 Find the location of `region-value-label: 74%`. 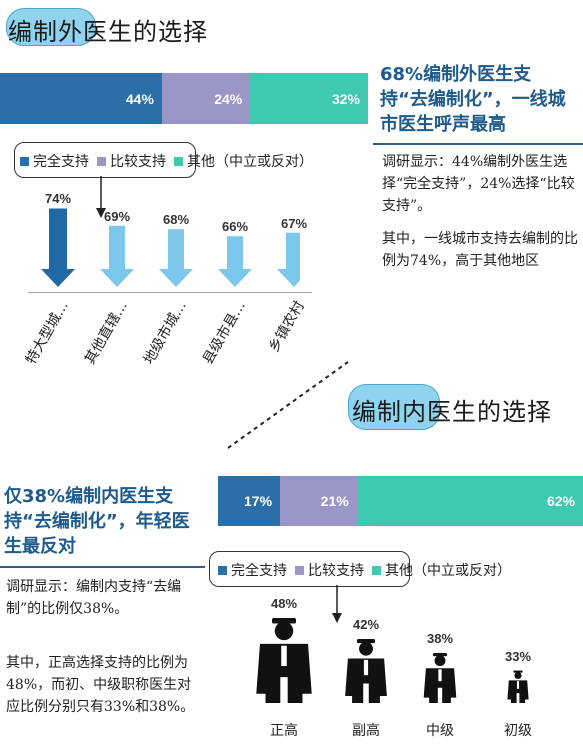

region-value-label: 74% is located at coordinates (58, 199).